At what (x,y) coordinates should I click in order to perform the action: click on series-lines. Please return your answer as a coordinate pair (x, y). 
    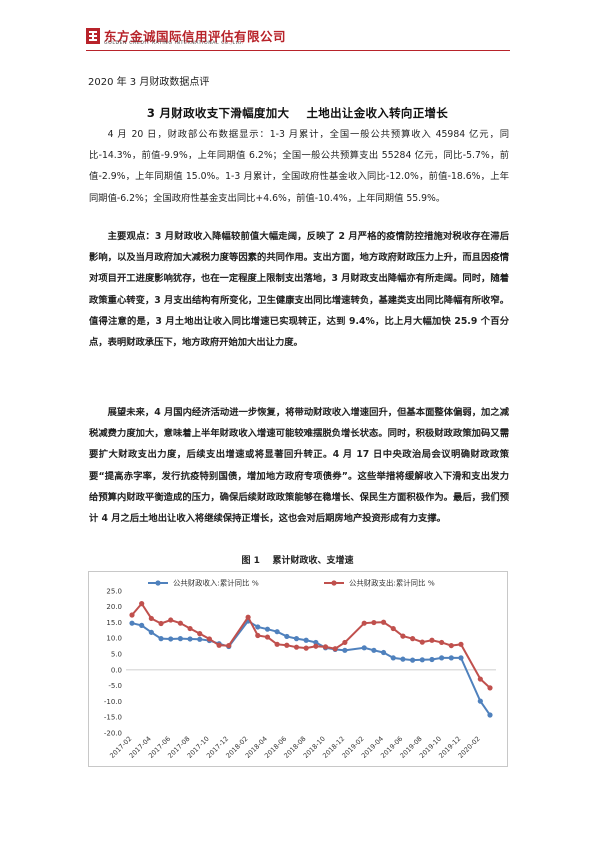
    Looking at the image, I should click on (311, 659).